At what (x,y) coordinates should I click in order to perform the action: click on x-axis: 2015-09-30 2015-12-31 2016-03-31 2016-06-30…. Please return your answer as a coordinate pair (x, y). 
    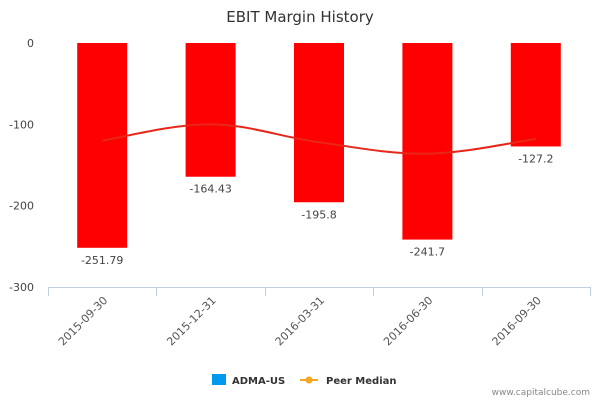
    Looking at the image, I should click on (319, 317).